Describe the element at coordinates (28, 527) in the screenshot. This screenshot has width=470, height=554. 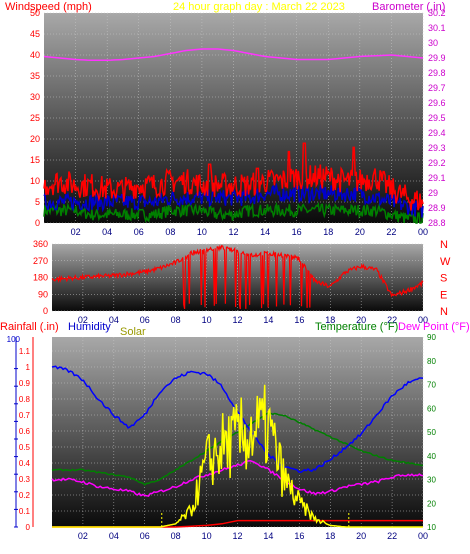
I see `rain-ytick-label: 0` at that location.